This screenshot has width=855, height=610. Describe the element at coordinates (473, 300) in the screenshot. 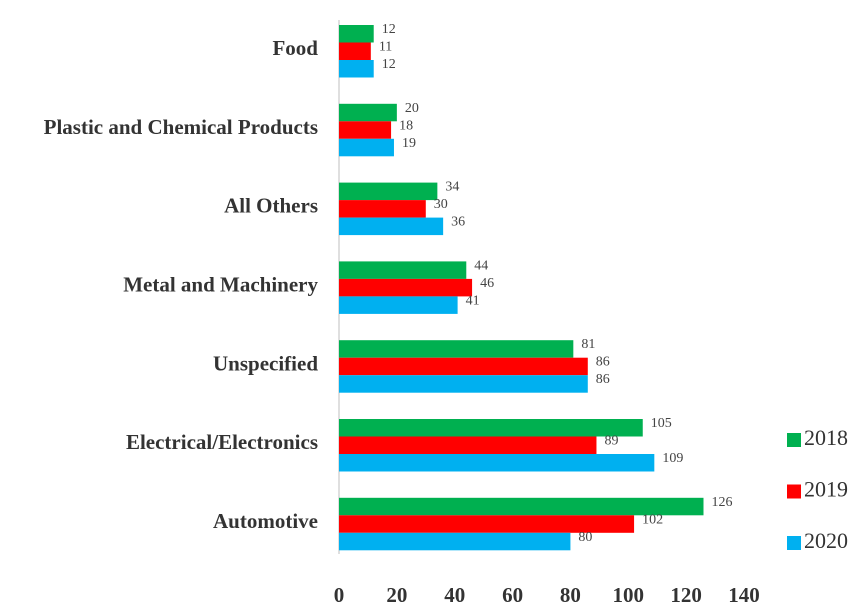

I see `data-label: 41` at that location.